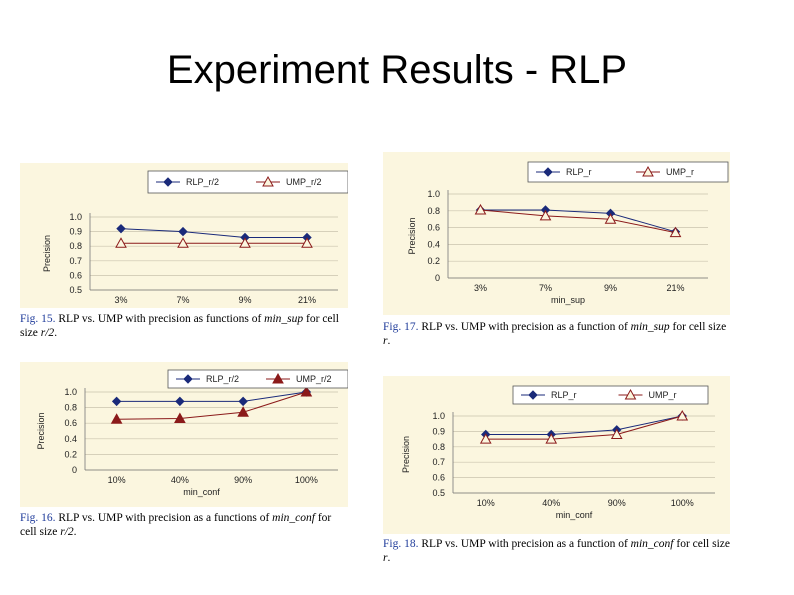 This screenshot has width=794, height=595. What do you see at coordinates (675, 288) in the screenshot?
I see `x-tick-label: 21%` at bounding box center [675, 288].